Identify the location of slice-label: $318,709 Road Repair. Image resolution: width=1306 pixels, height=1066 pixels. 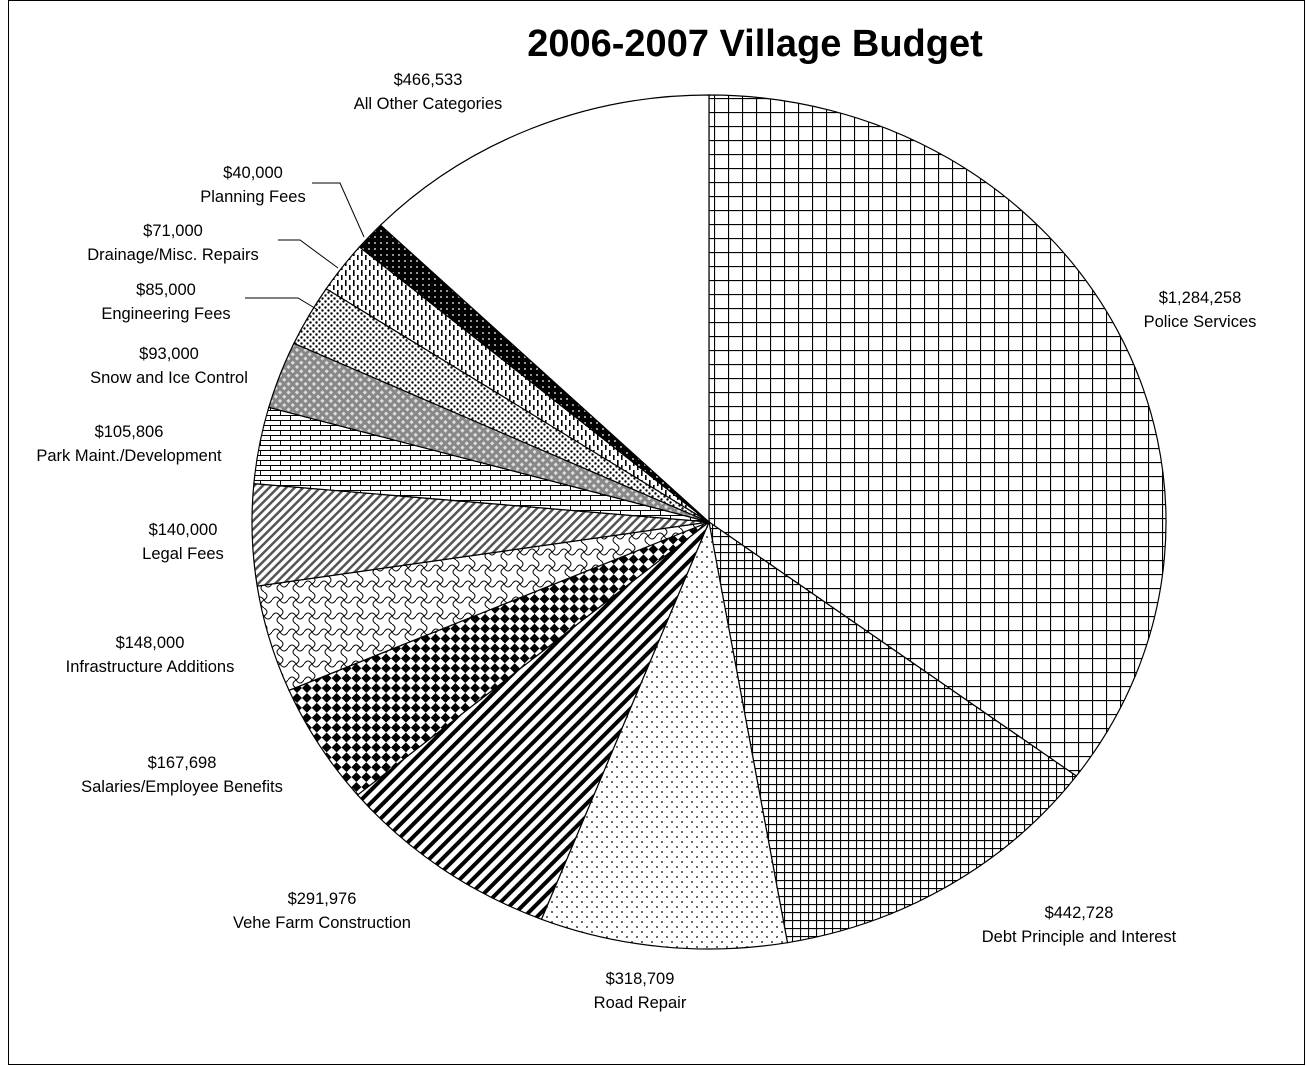
(640, 991).